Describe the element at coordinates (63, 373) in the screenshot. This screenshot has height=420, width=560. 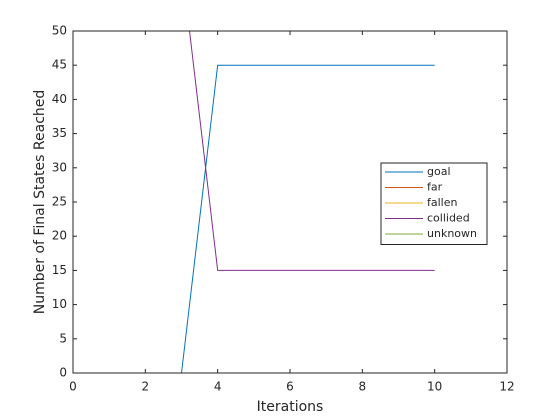
I see `y-tick-label: 0` at that location.